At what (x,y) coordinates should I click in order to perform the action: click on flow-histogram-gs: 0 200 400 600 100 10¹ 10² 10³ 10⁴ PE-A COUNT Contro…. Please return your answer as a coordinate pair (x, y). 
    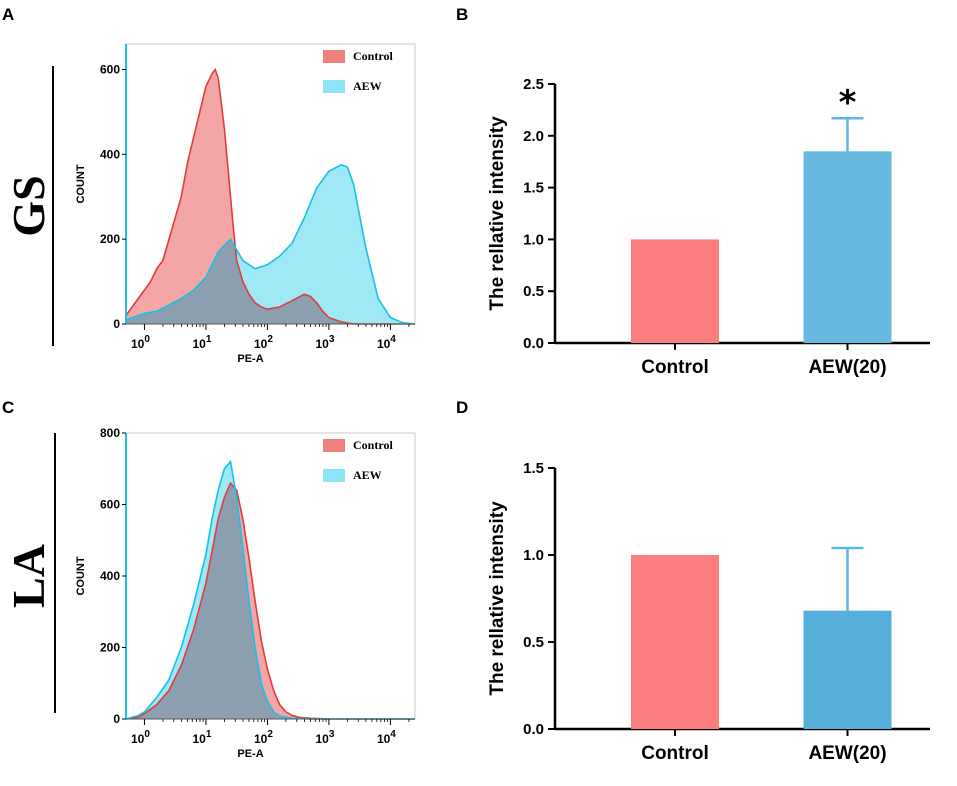
    Looking at the image, I should click on (245, 204).